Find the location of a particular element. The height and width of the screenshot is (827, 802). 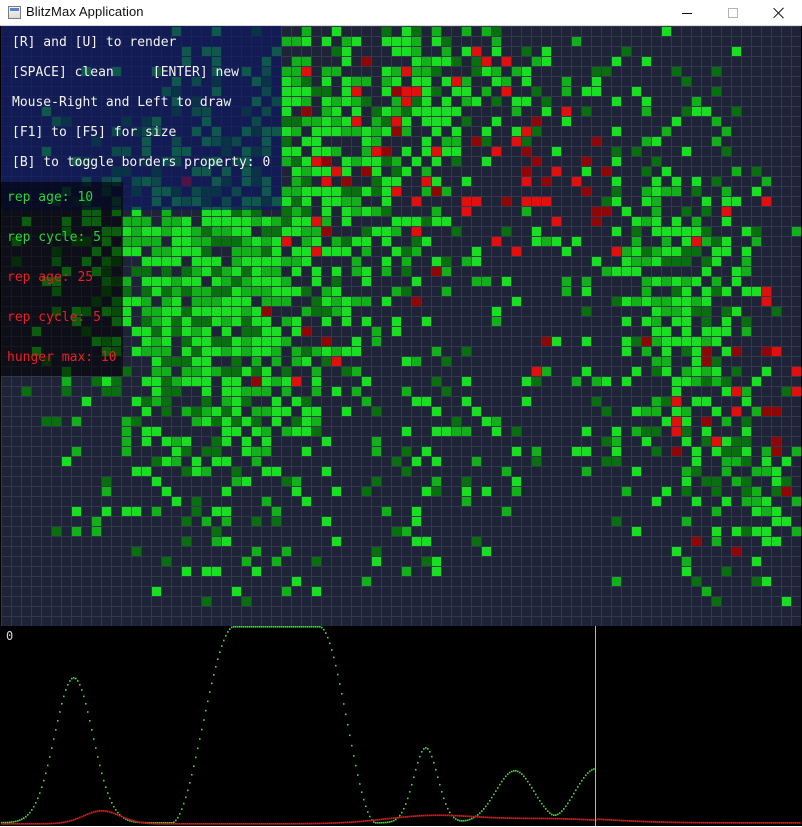

window-titlebar: BlitzMax Application is located at coordinates (401, 13).